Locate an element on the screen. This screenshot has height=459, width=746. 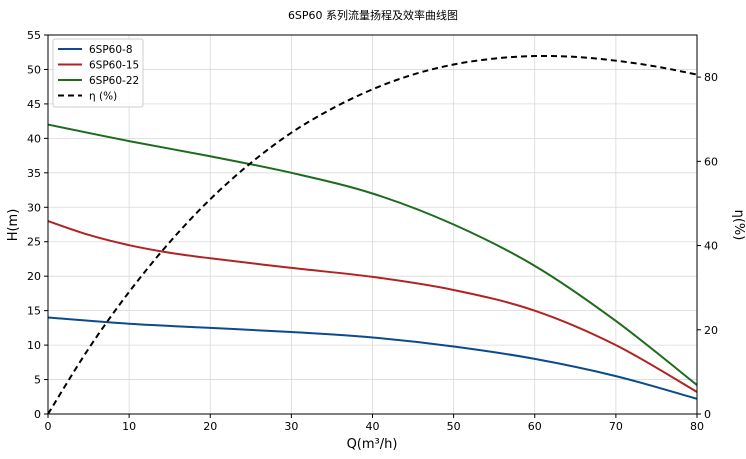
y-tick-label: 20 is located at coordinates (34, 276).